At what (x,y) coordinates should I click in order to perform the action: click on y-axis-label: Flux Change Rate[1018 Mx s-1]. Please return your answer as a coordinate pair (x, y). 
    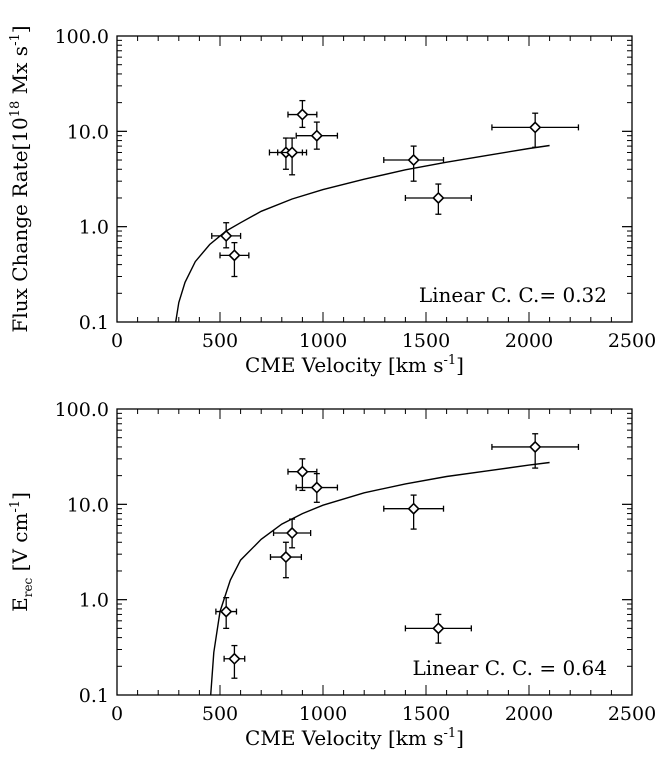
    Looking at the image, I should click on (20, 178).